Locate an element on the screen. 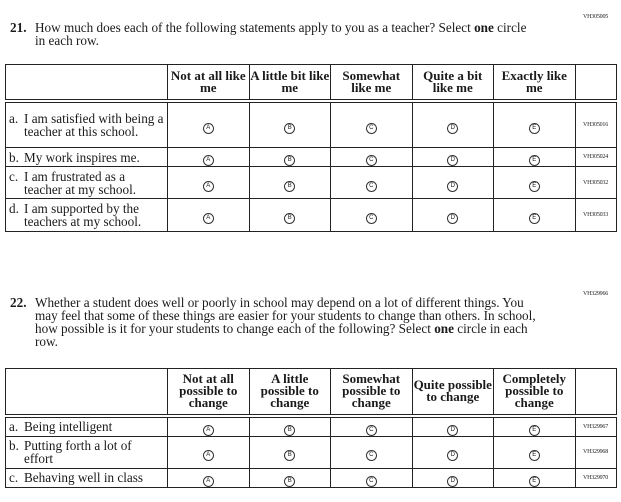  item-code: VH305033 is located at coordinates (595, 215).